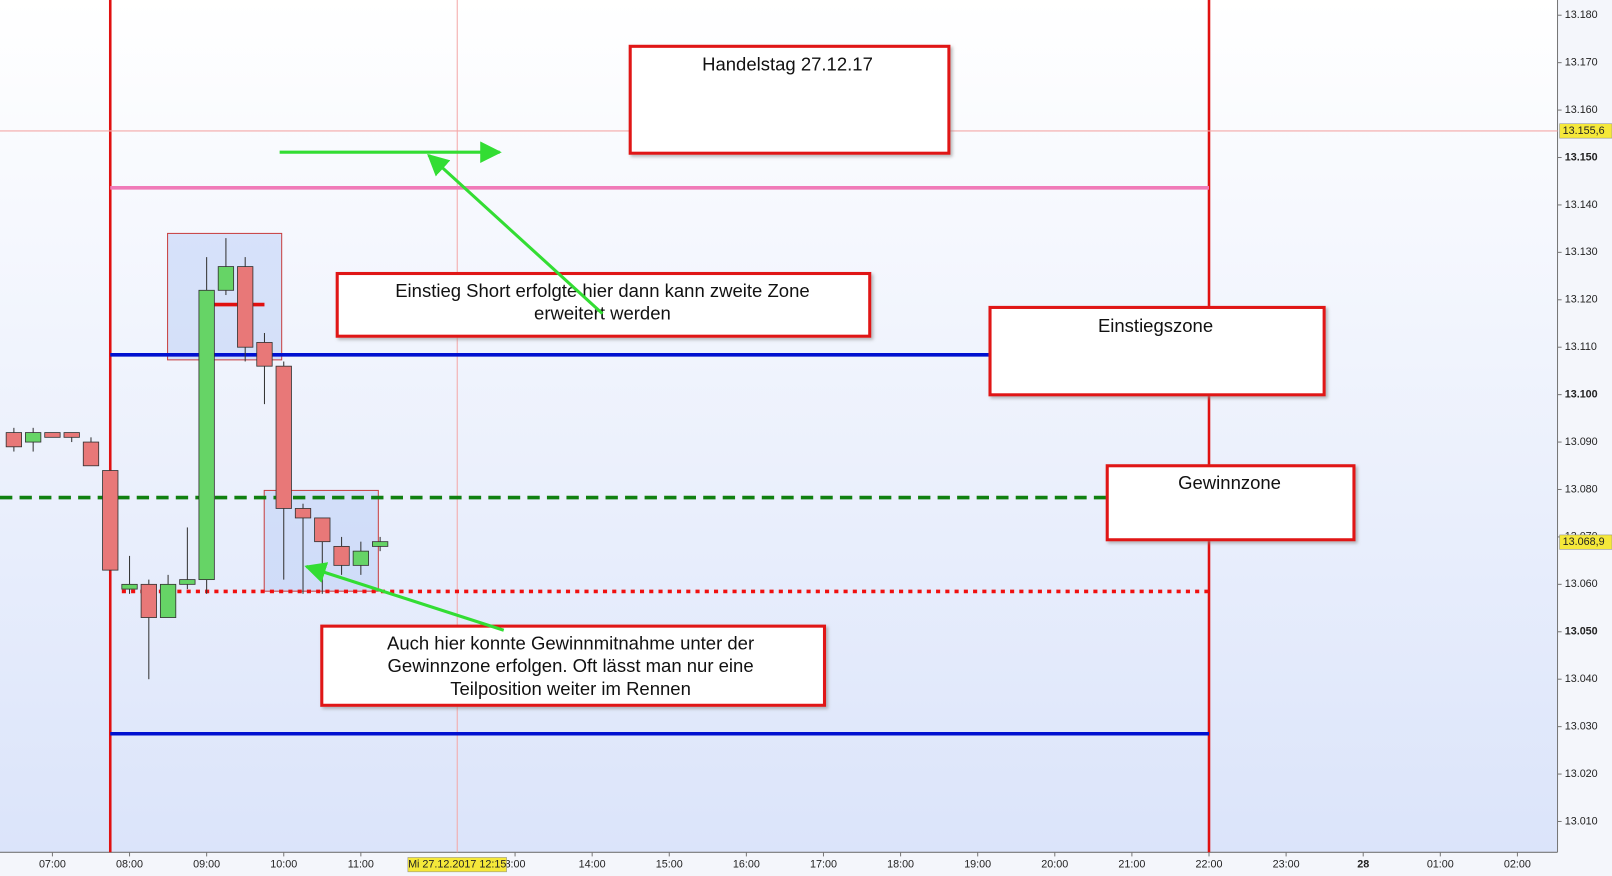 Image resolution: width=1612 pixels, height=876 pixels. What do you see at coordinates (746, 864) in the screenshot?
I see `x-tick-label: 16:00` at bounding box center [746, 864].